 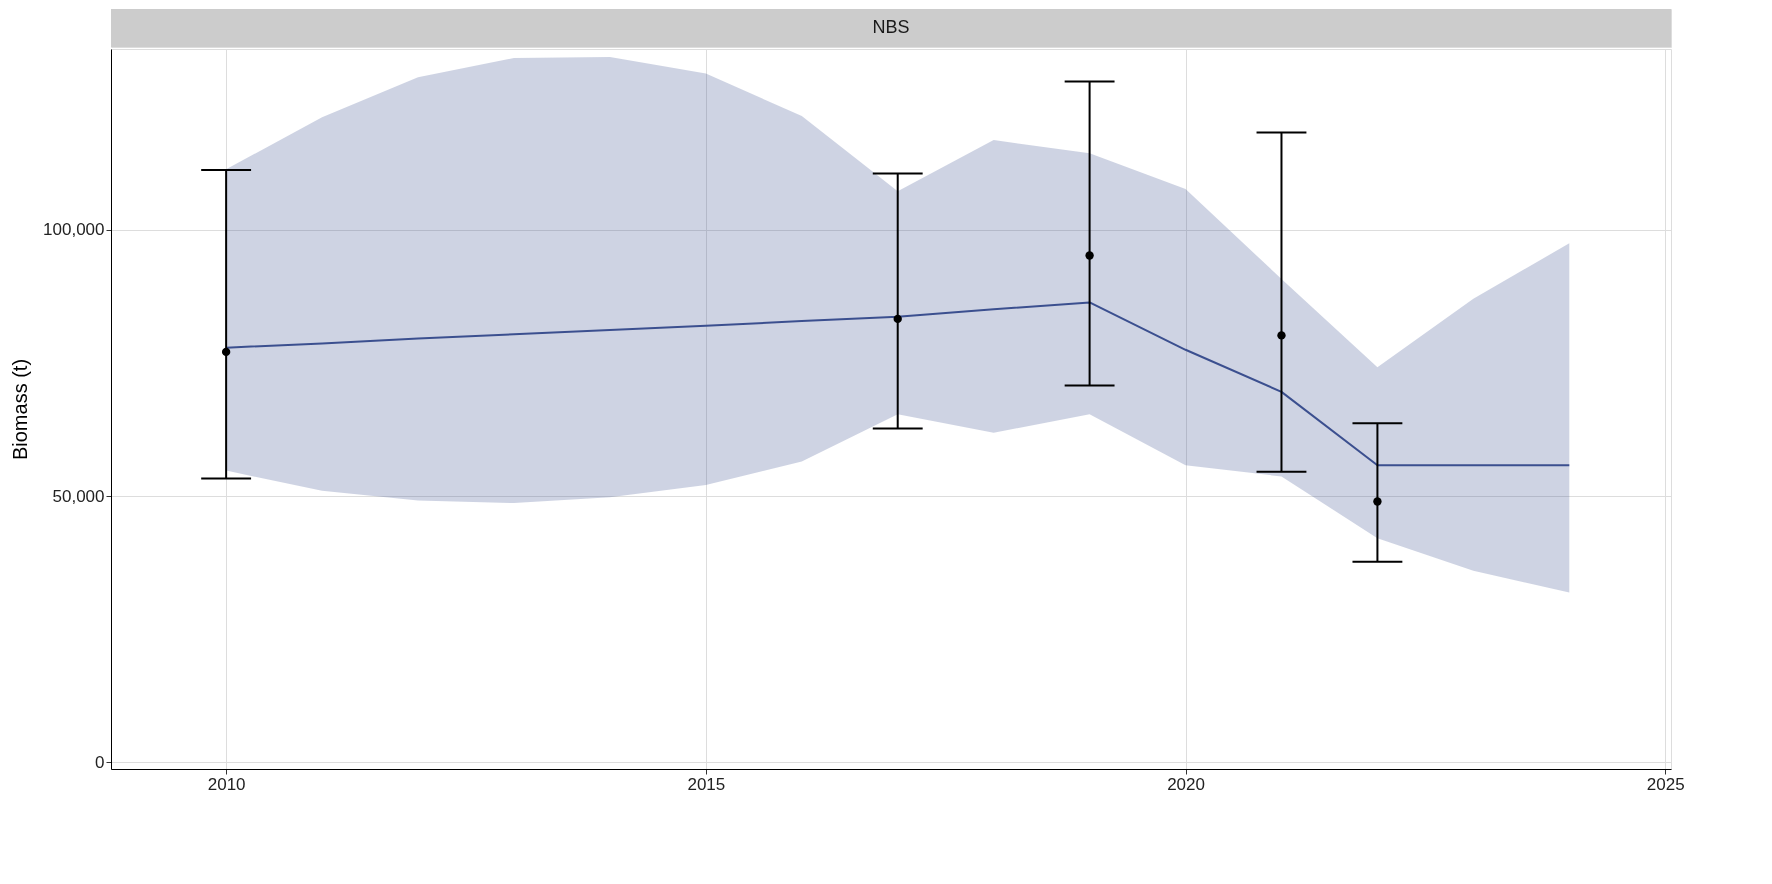 What do you see at coordinates (74, 230) in the screenshot?
I see `y-tick-label: 100,000` at bounding box center [74, 230].